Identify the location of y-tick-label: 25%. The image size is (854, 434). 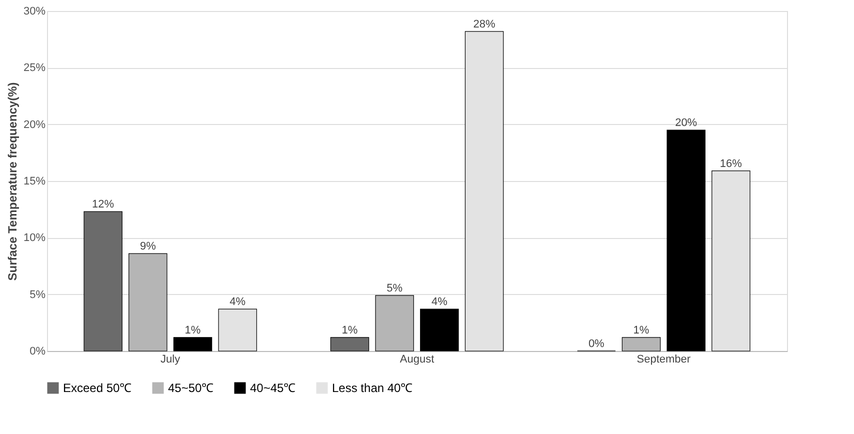
(34, 68).